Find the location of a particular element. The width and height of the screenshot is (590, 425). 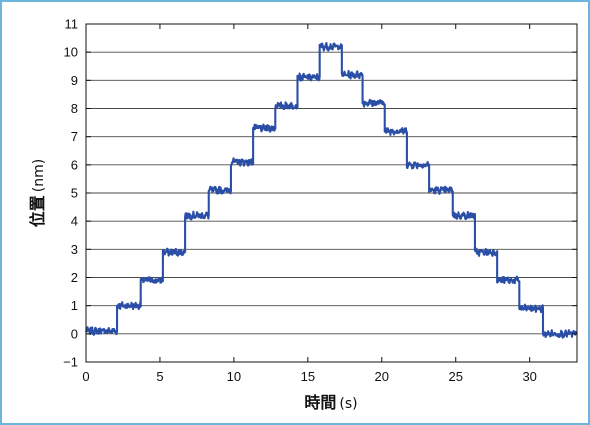

y-axis-title-main: 位置 is located at coordinates (37, 211).